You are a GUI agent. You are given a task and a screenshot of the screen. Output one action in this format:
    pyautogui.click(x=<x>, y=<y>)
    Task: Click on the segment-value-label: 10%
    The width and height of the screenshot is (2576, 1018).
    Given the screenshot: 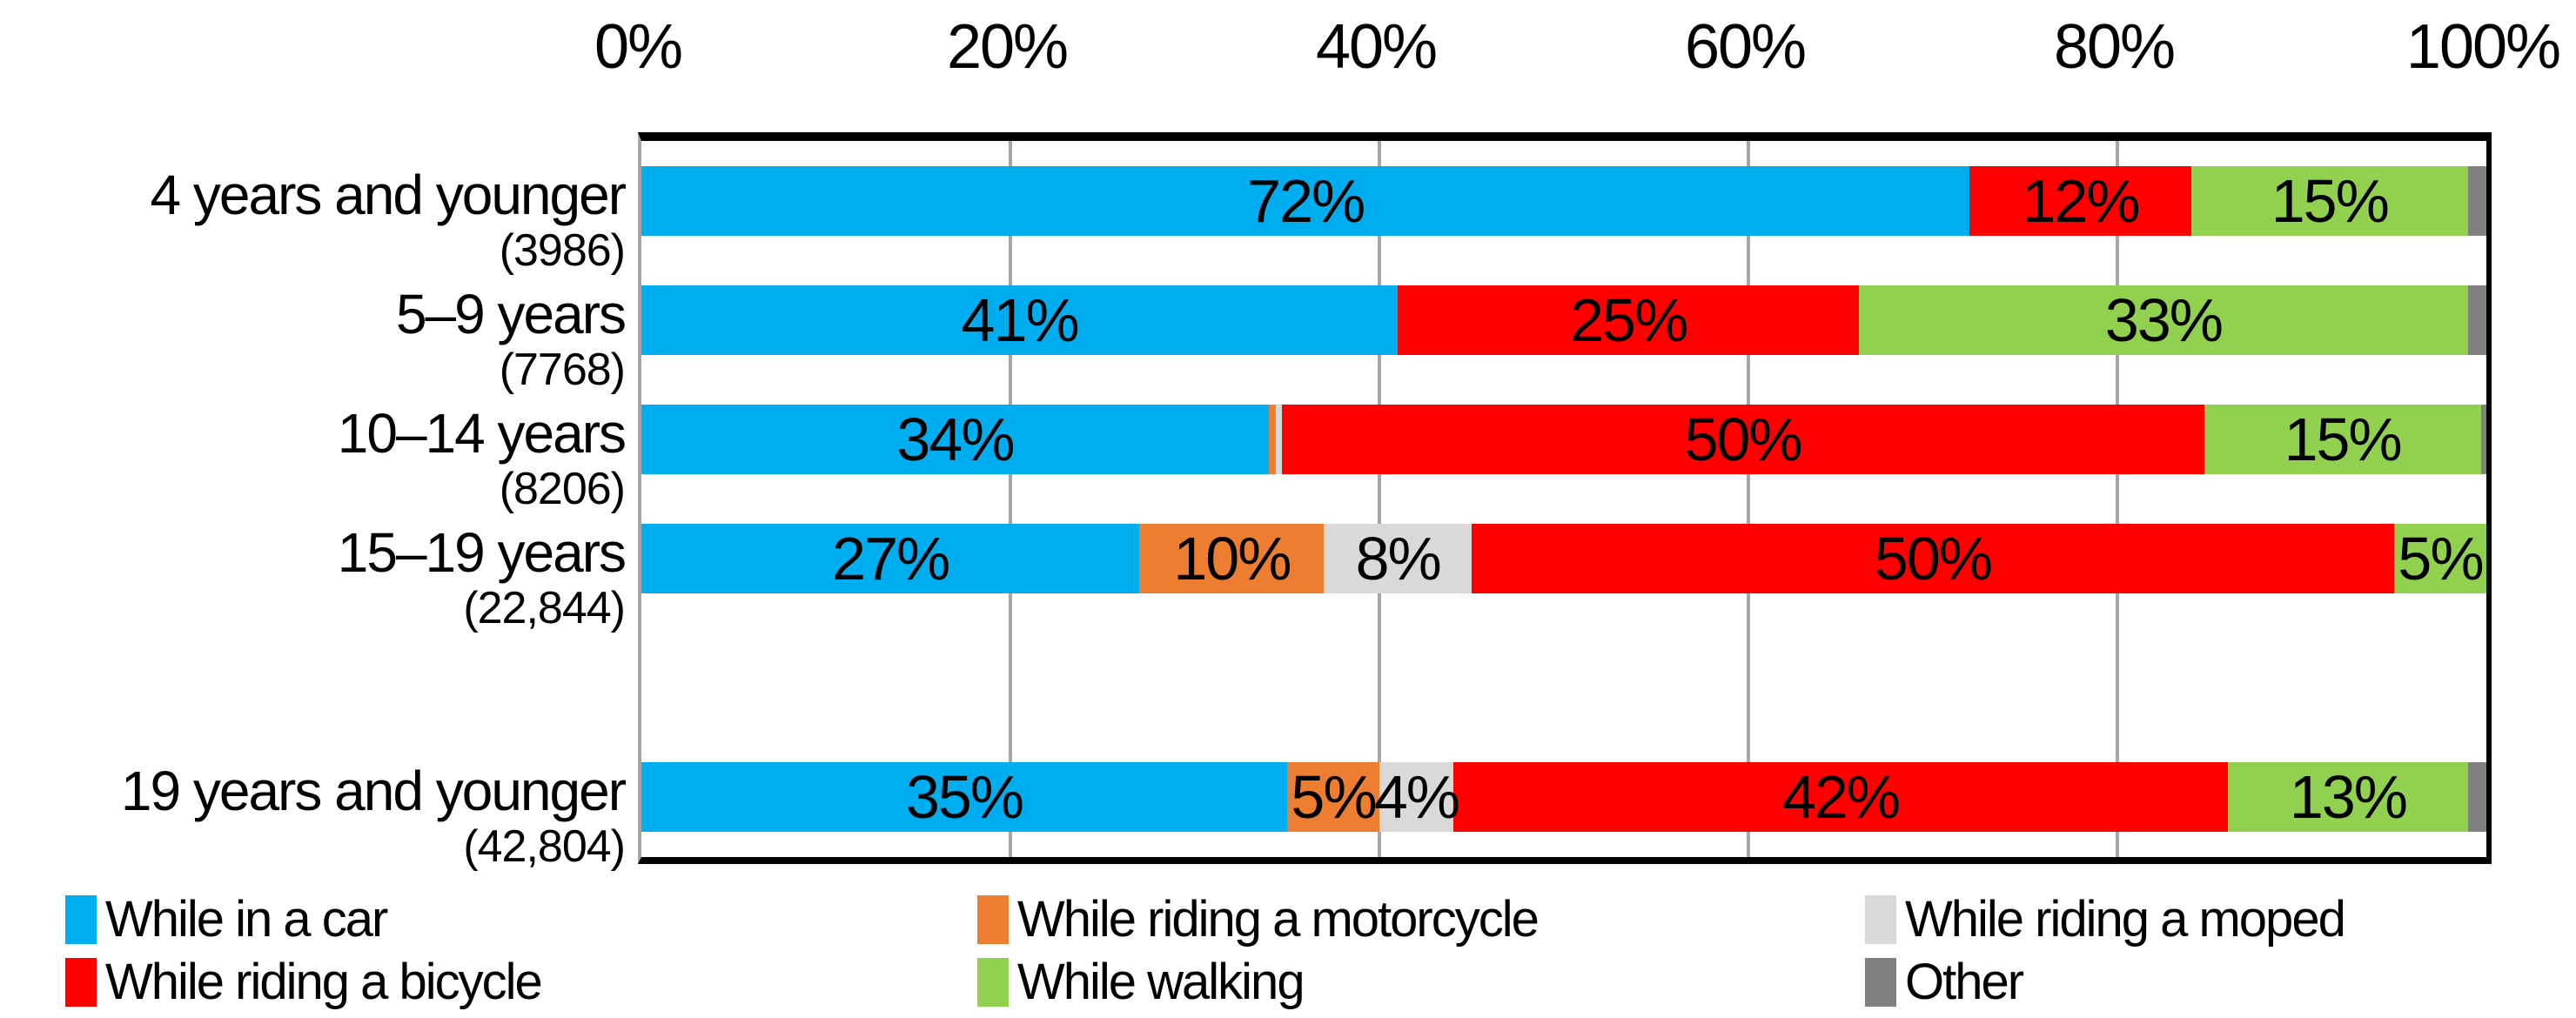 What is the action you would take?
    pyautogui.click(x=1232, y=559)
    